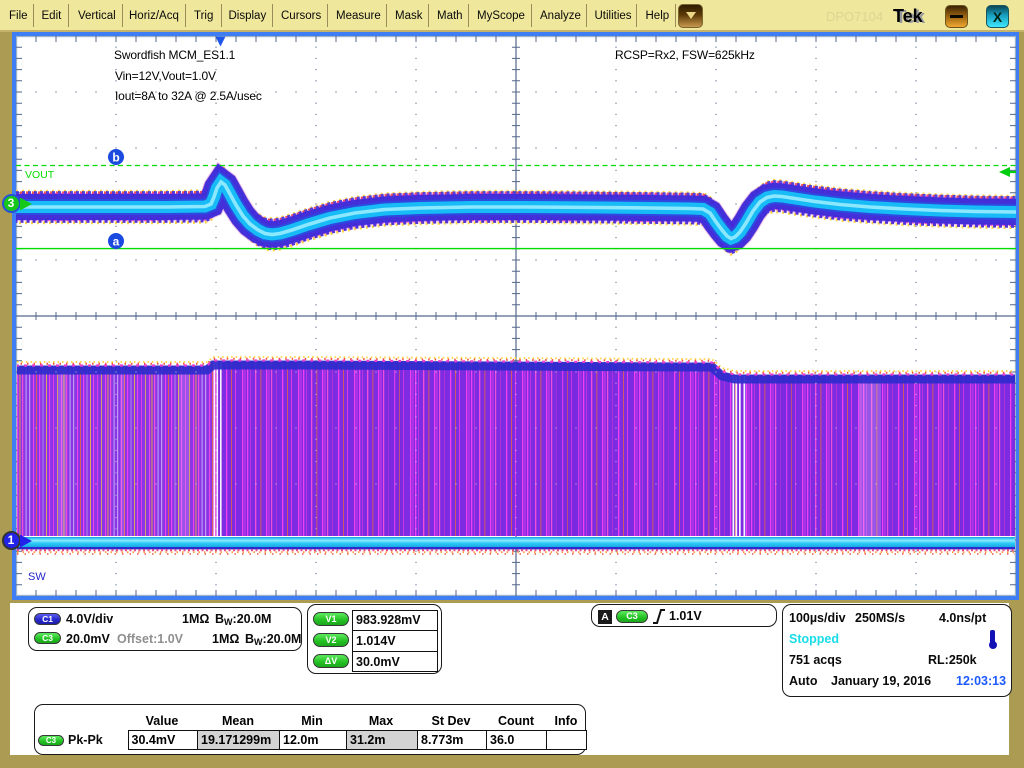 This screenshot has width=1024, height=768. Describe the element at coordinates (115, 158) in the screenshot. I see `svg-text: b` at that location.